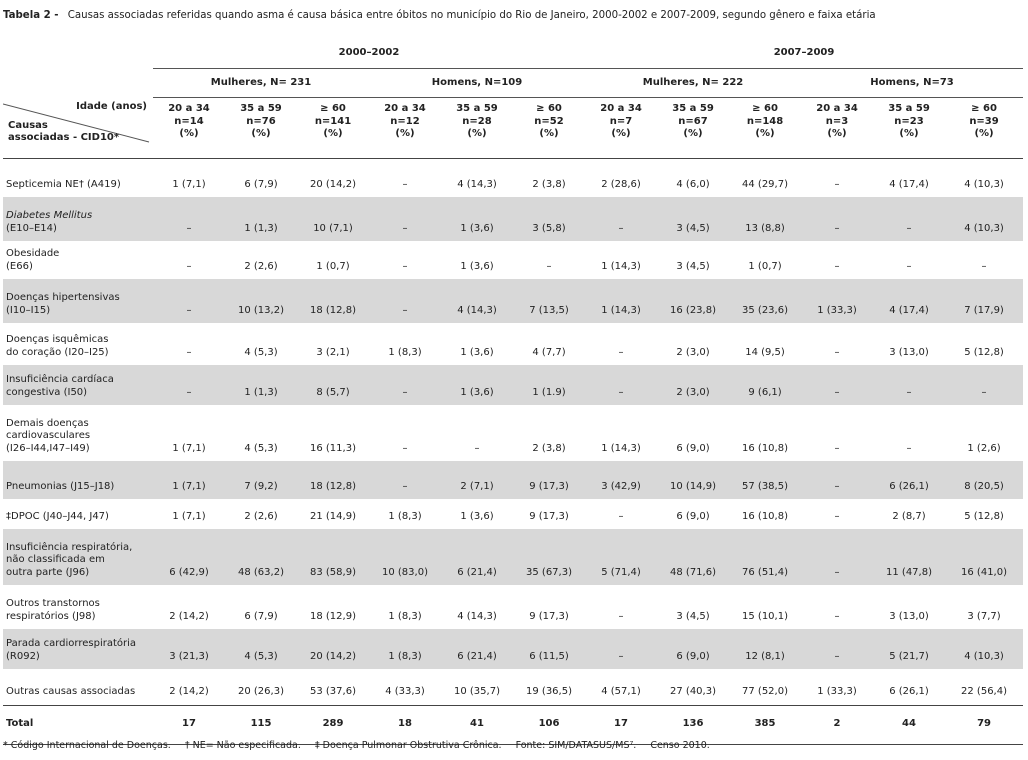 The height and width of the screenshot is (760, 1028). Describe the element at coordinates (78, 724) in the screenshot. I see `total-label: Total` at that location.